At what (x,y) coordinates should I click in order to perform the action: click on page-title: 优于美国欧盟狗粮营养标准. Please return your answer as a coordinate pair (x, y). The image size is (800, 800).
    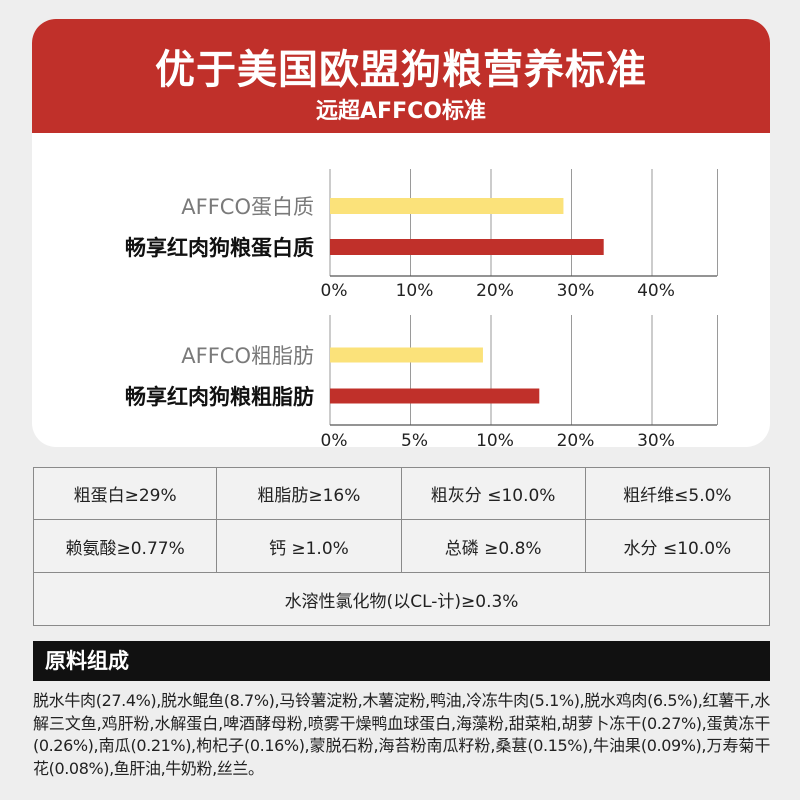
    Looking at the image, I should click on (401, 70).